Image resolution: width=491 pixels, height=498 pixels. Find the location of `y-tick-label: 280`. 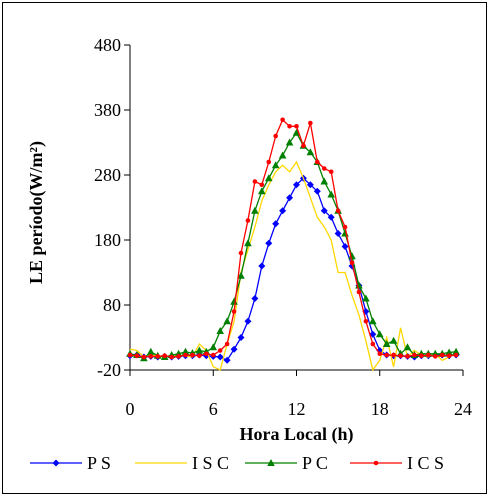

y-tick-label: 280 is located at coordinates (107, 175).